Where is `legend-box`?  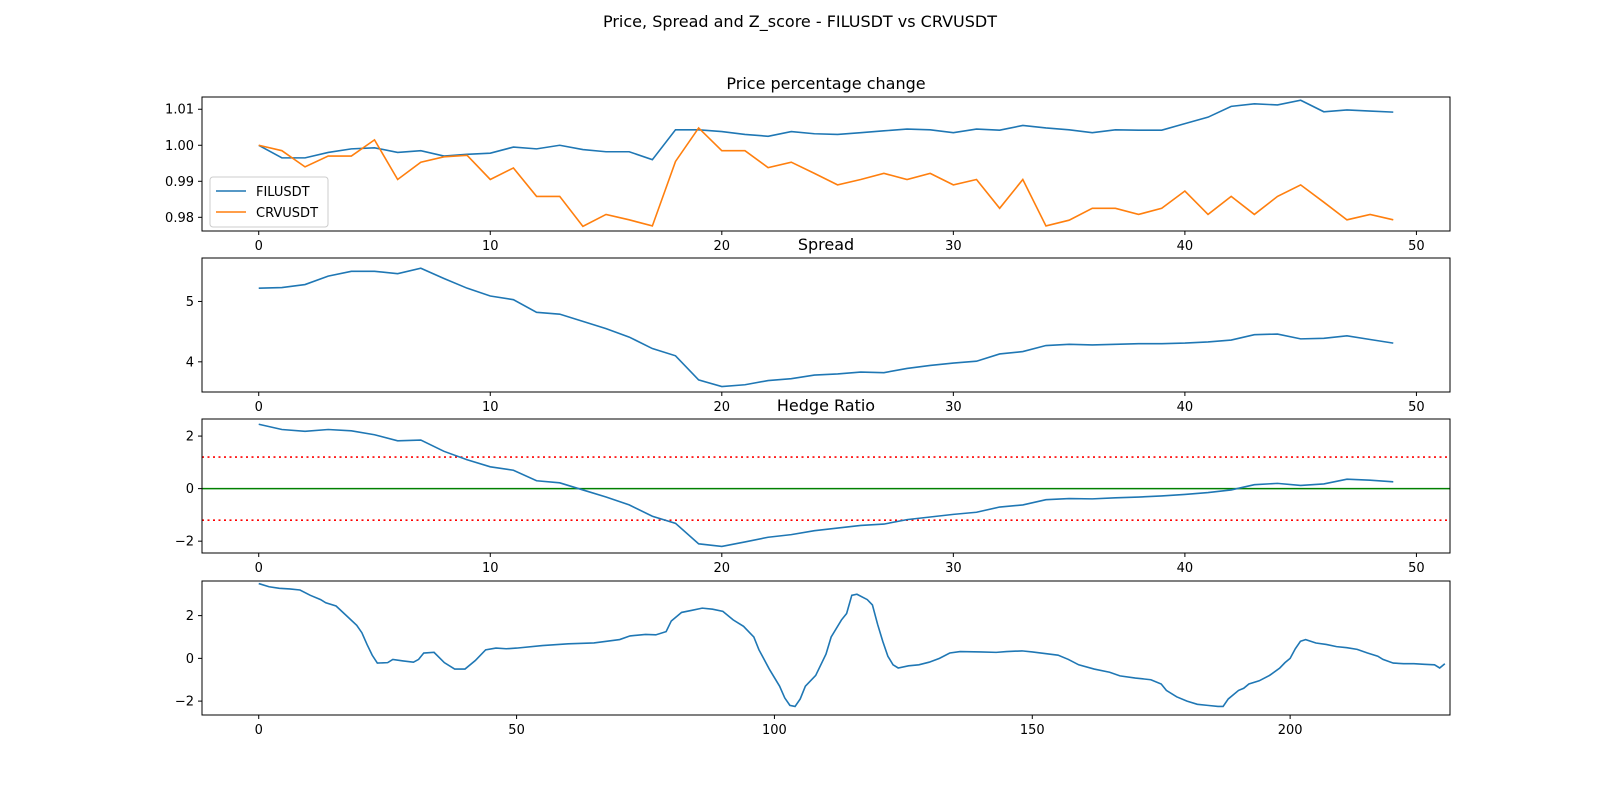
legend-box is located at coordinates (269, 202).